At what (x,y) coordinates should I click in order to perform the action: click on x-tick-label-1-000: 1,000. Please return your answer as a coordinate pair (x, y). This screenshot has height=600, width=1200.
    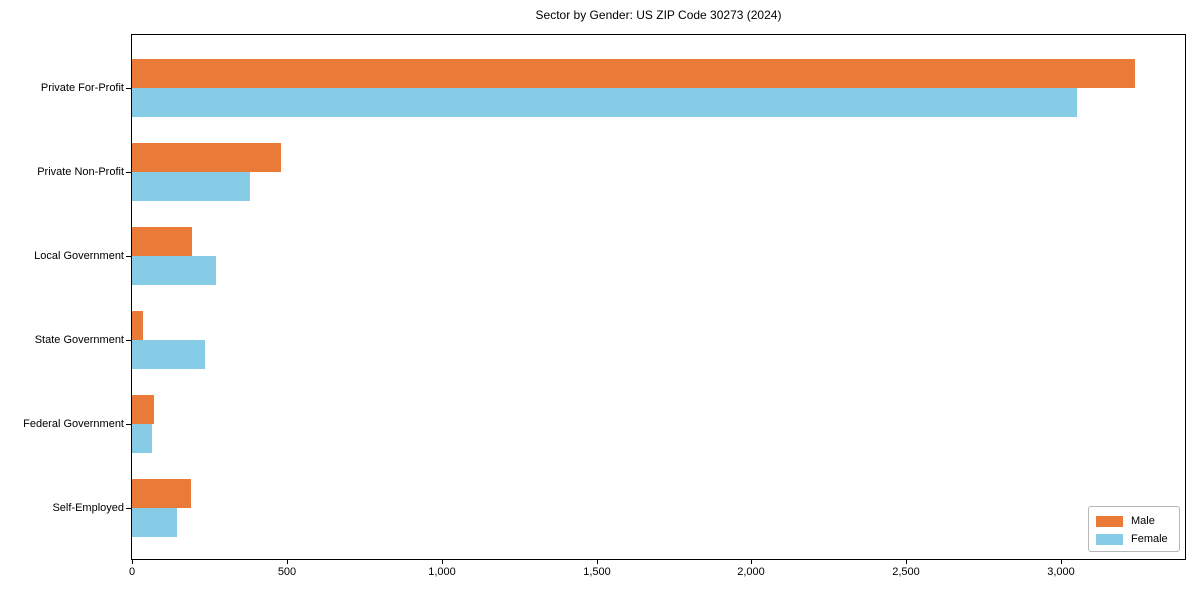
    Looking at the image, I should click on (442, 572).